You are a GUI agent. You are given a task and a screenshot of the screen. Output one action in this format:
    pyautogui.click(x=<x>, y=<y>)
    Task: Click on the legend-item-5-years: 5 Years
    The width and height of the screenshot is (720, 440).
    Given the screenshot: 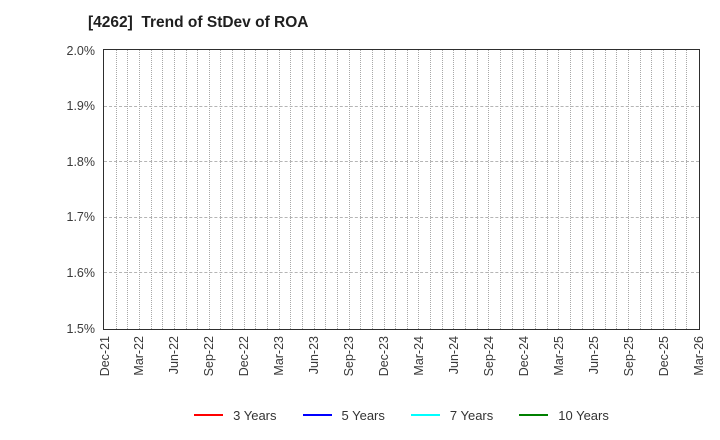 What is the action you would take?
    pyautogui.click(x=343, y=415)
    